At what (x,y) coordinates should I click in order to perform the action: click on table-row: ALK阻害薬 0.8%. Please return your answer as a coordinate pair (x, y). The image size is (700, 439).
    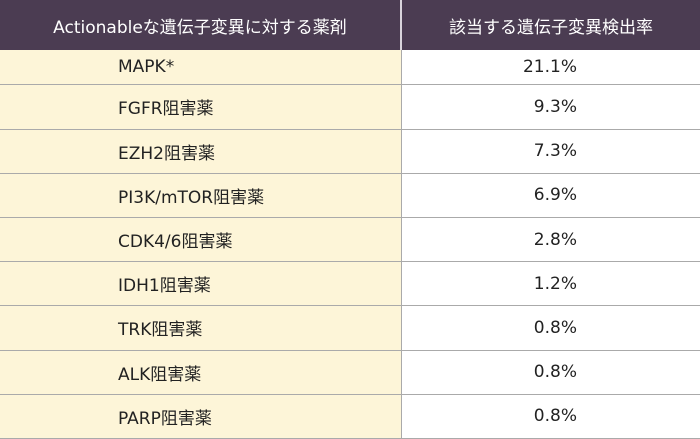
    Looking at the image, I should click on (350, 372).